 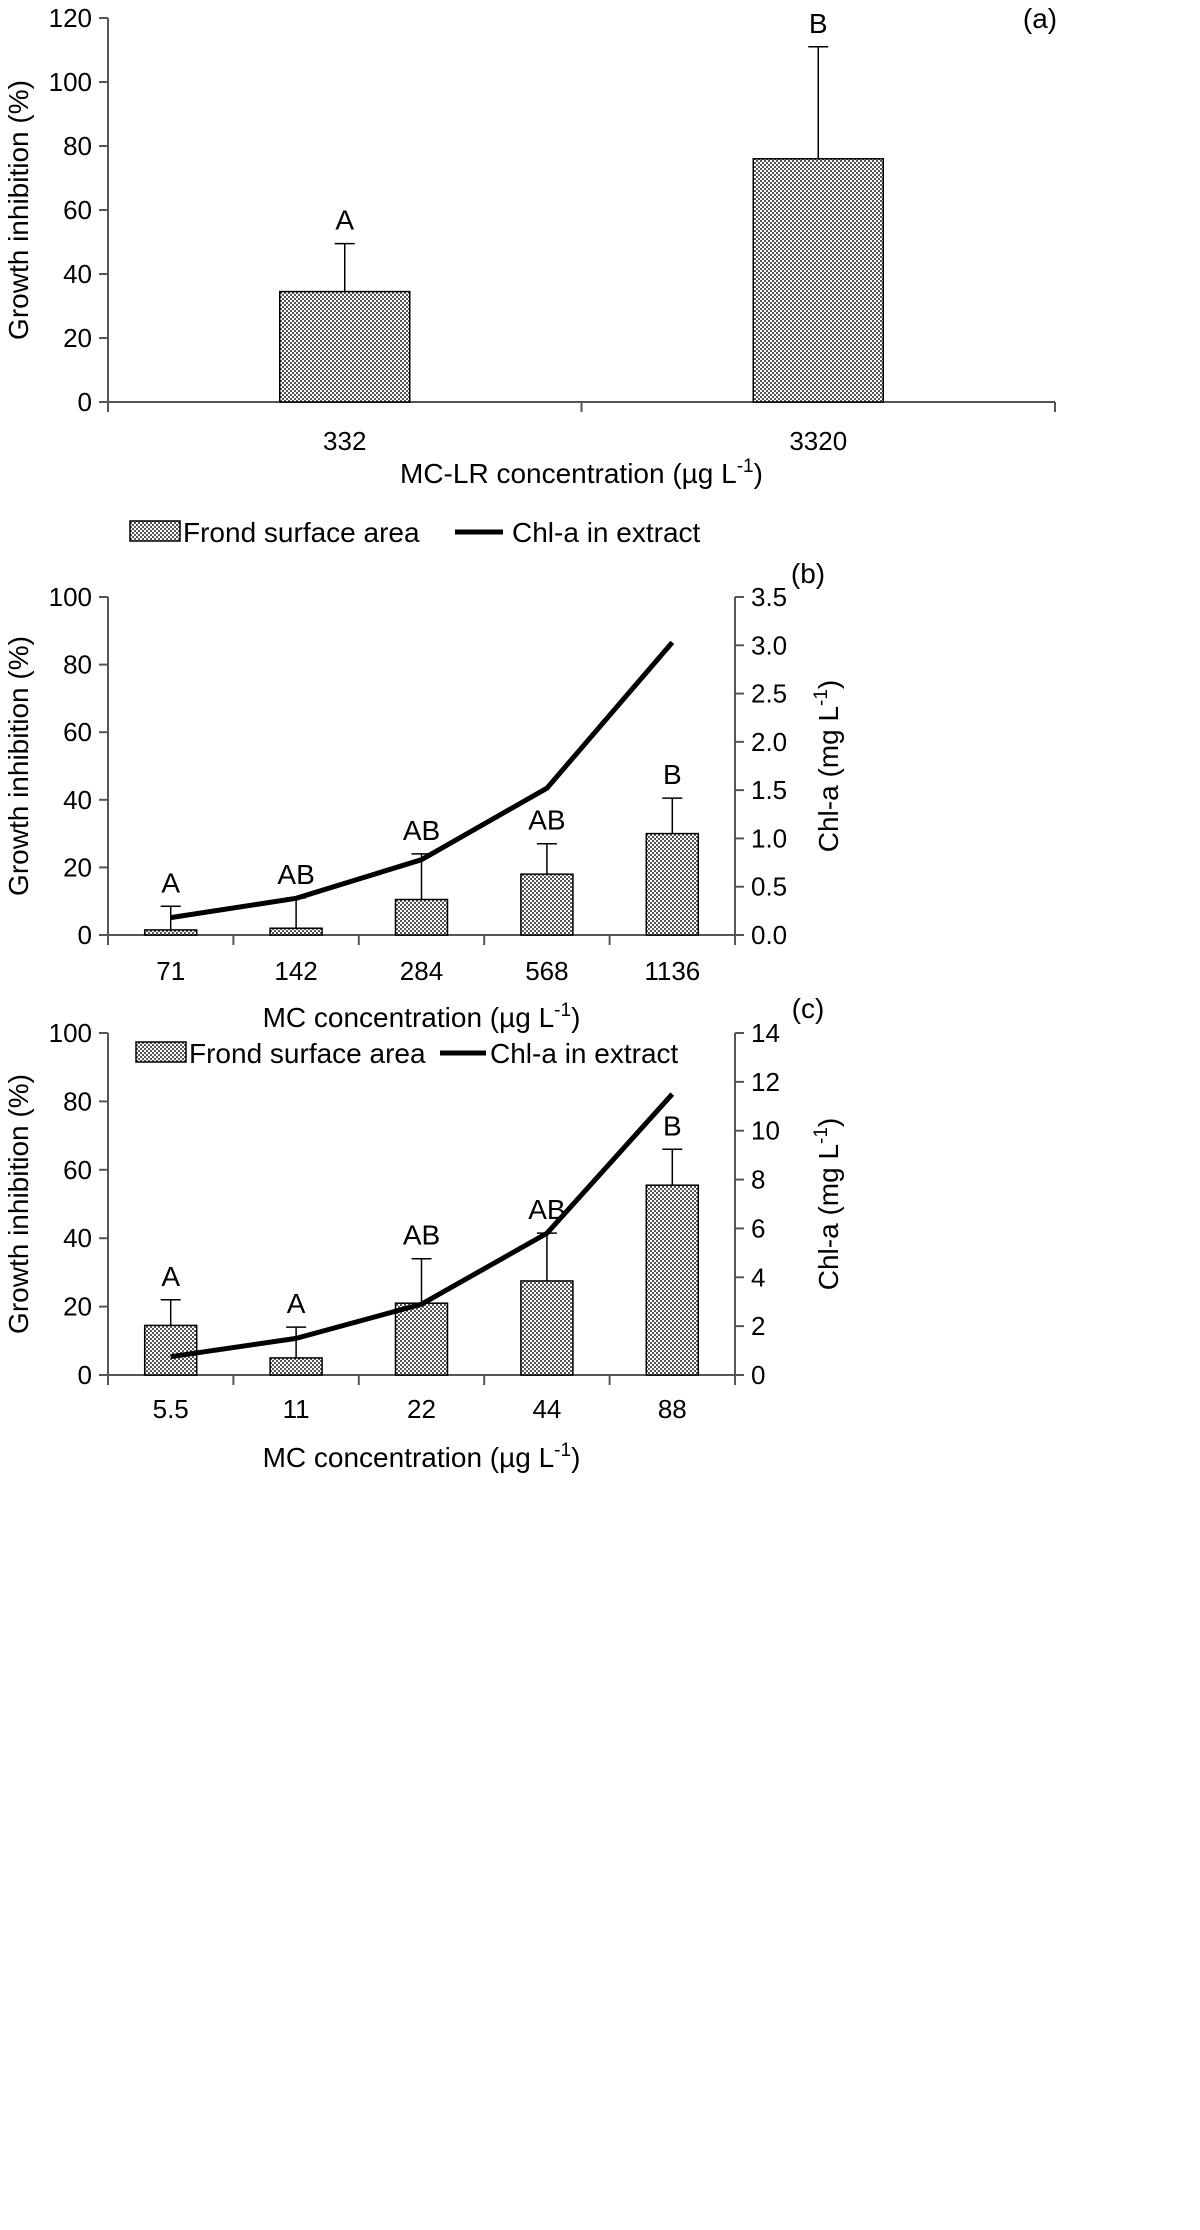 What do you see at coordinates (295, 971) in the screenshot?
I see `x-tick-label: 142` at bounding box center [295, 971].